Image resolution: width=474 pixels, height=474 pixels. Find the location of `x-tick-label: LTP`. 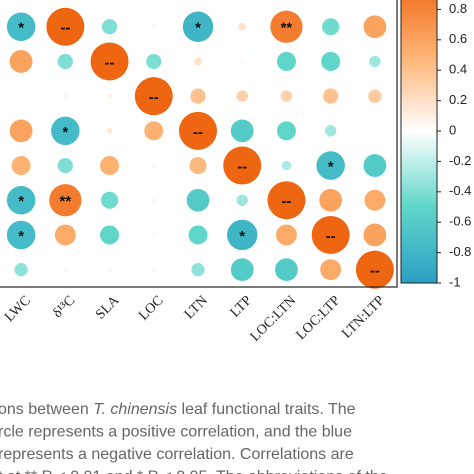

x-tick-label: LTP is located at coordinates (241, 306).